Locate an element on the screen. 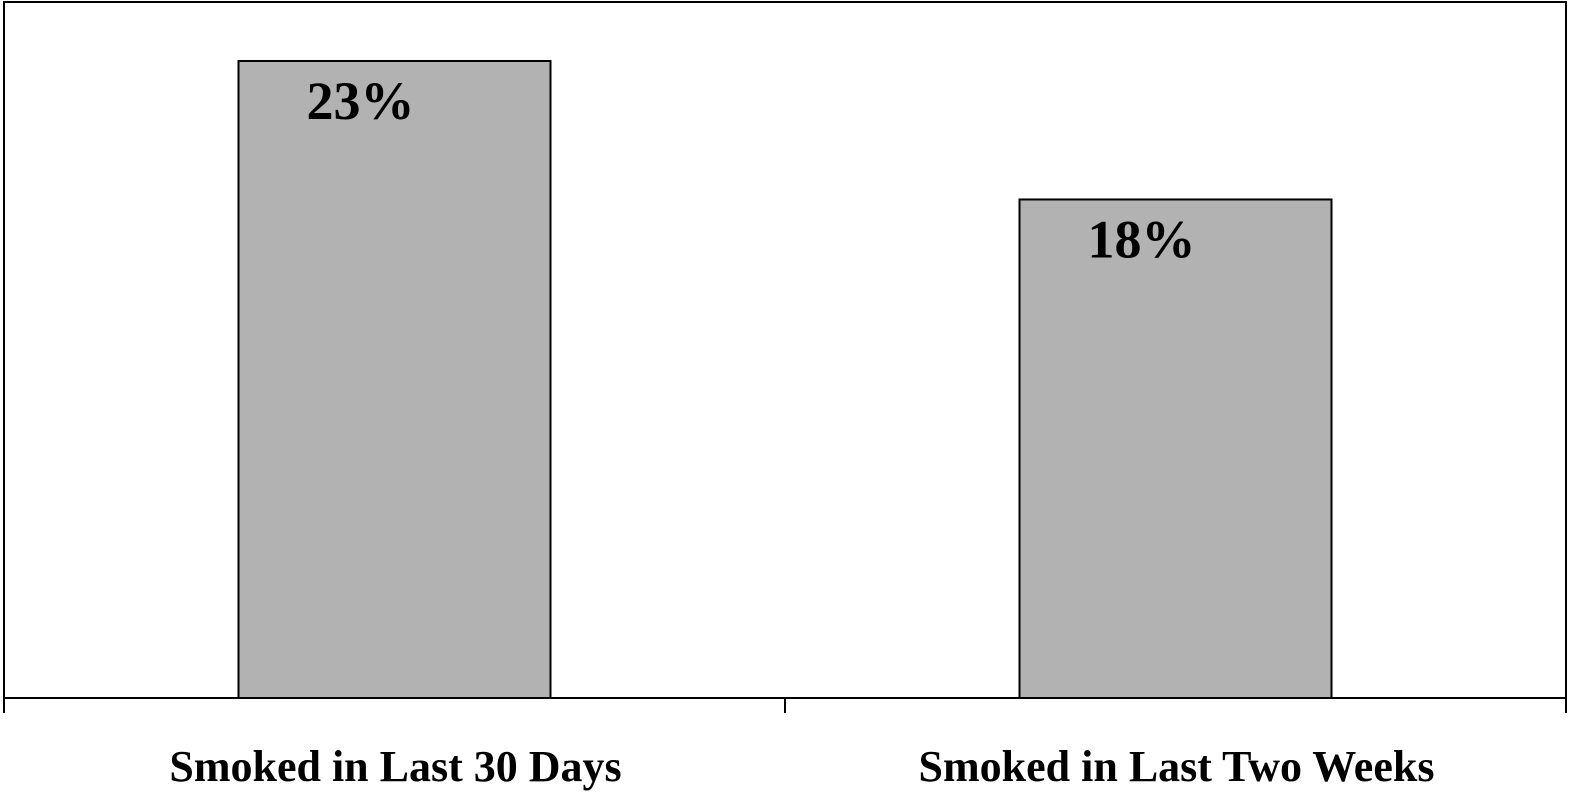 This screenshot has width=1576, height=794. category-label-1: Smoked in Last 30 Days is located at coordinates (395, 766).